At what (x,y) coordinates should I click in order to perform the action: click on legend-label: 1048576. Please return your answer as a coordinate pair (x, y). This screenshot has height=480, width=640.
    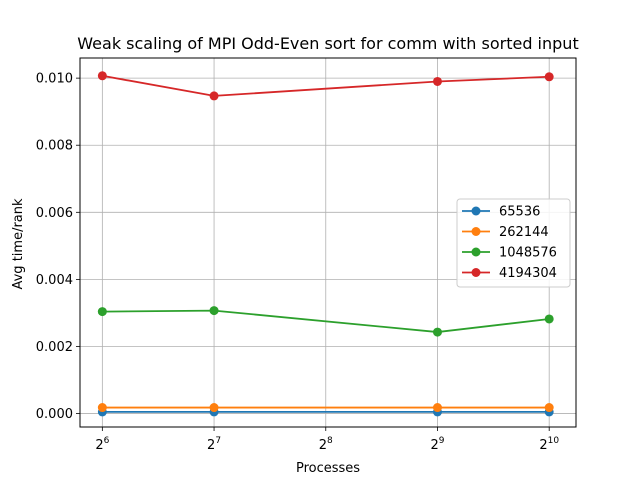
    Looking at the image, I should click on (528, 253).